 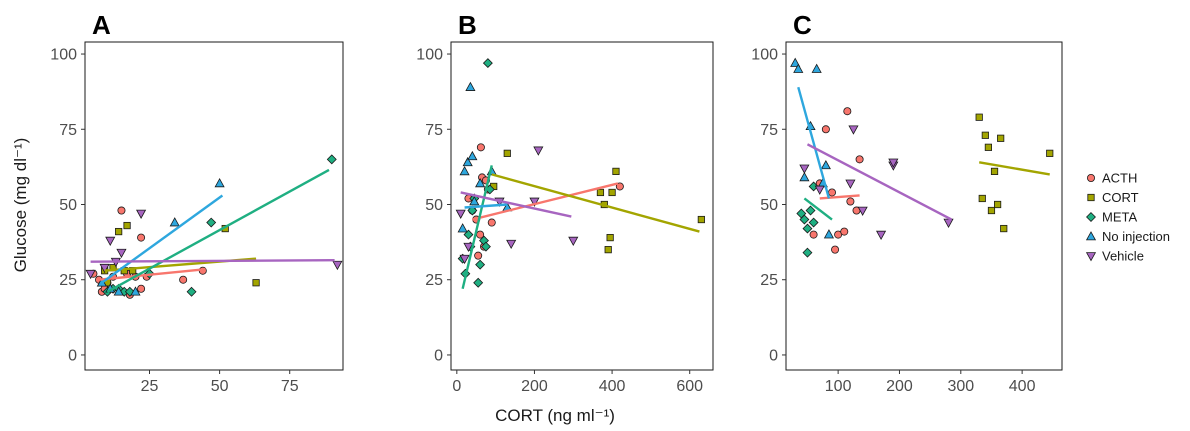 I want to click on series-meta, so click(x=807, y=219).